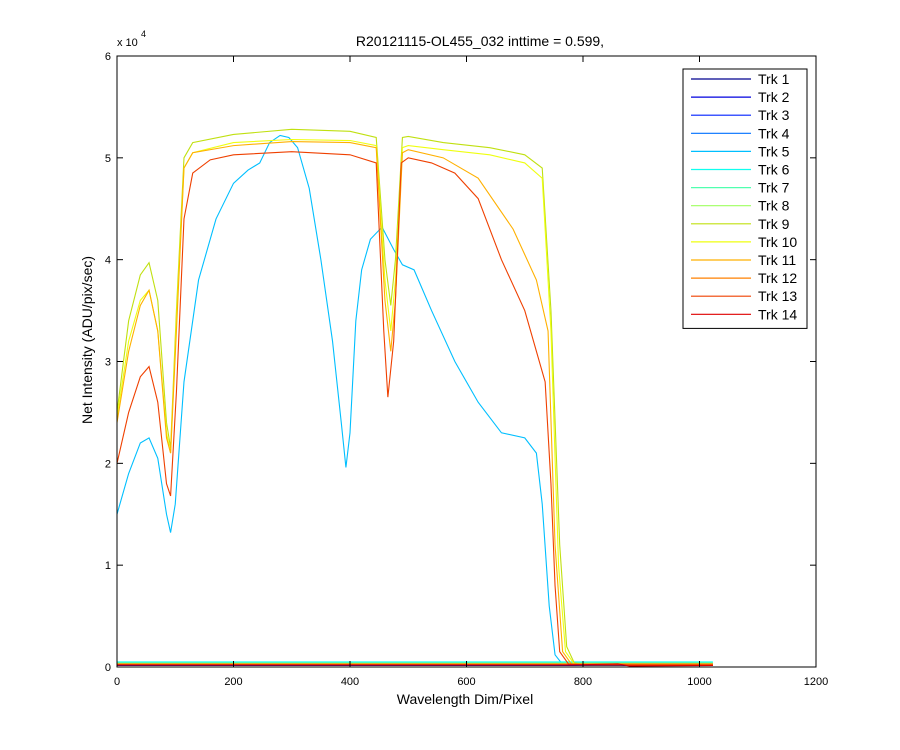 The height and width of the screenshot is (750, 900). I want to click on legend-label: Trk 9, so click(774, 224).